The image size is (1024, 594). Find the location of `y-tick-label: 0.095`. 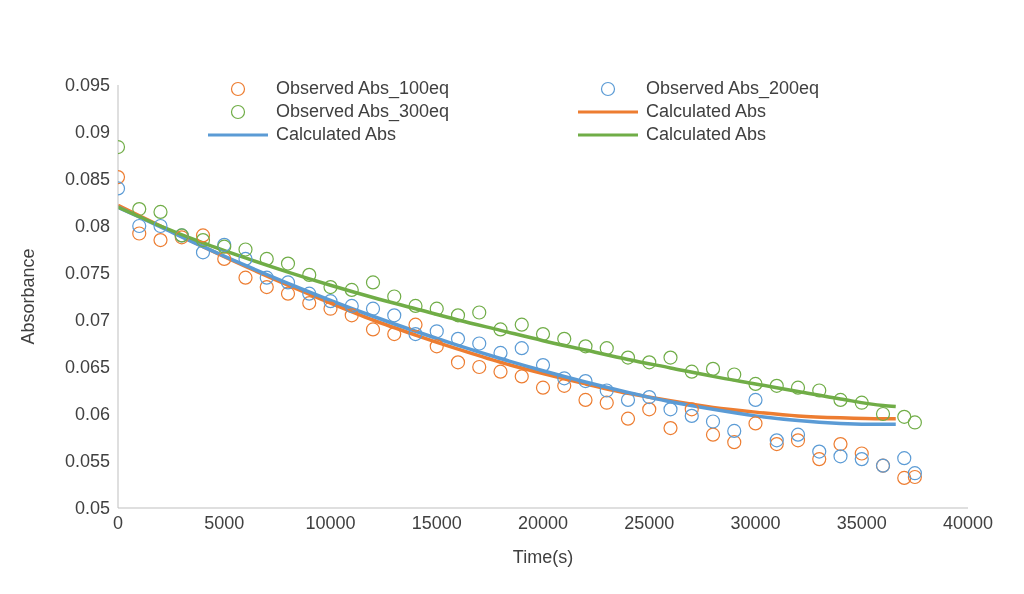

y-tick-label: 0.095 is located at coordinates (87, 85).